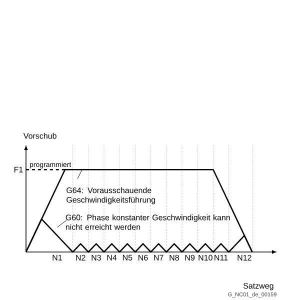  I want to click on annotation: F1, so click(18, 169).